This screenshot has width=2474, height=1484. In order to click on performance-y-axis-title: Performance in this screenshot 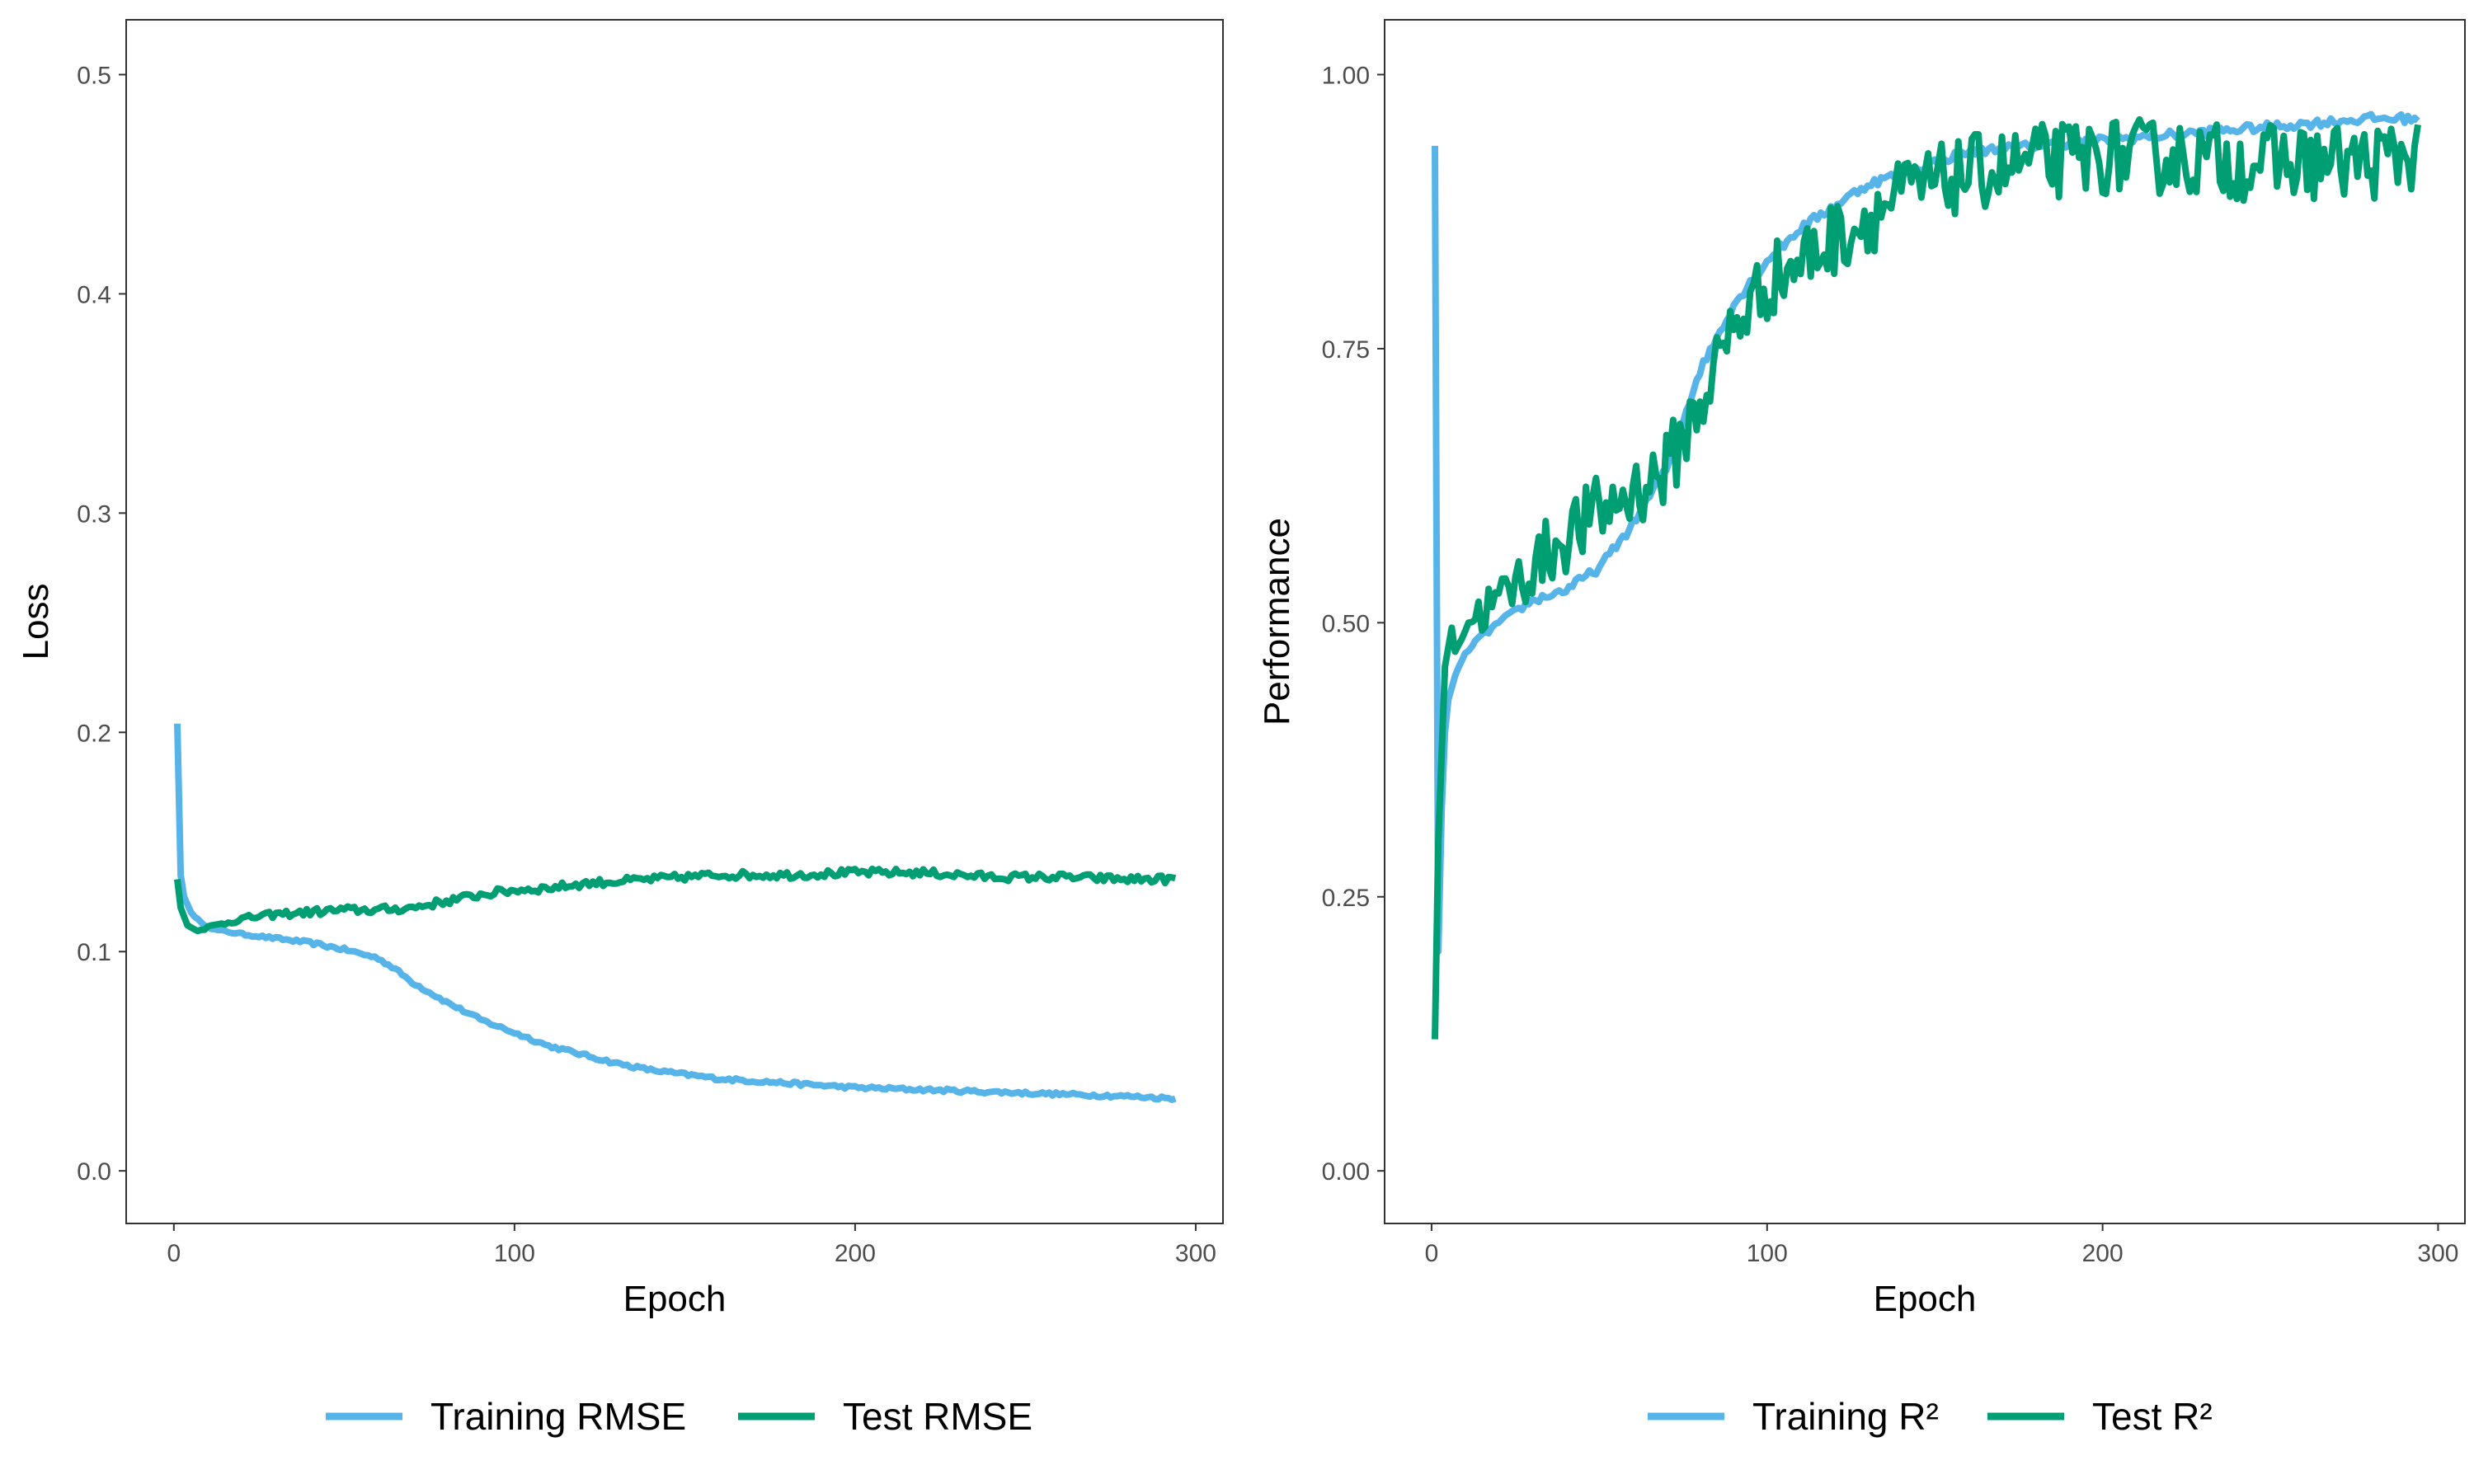, I will do `click(1277, 622)`.